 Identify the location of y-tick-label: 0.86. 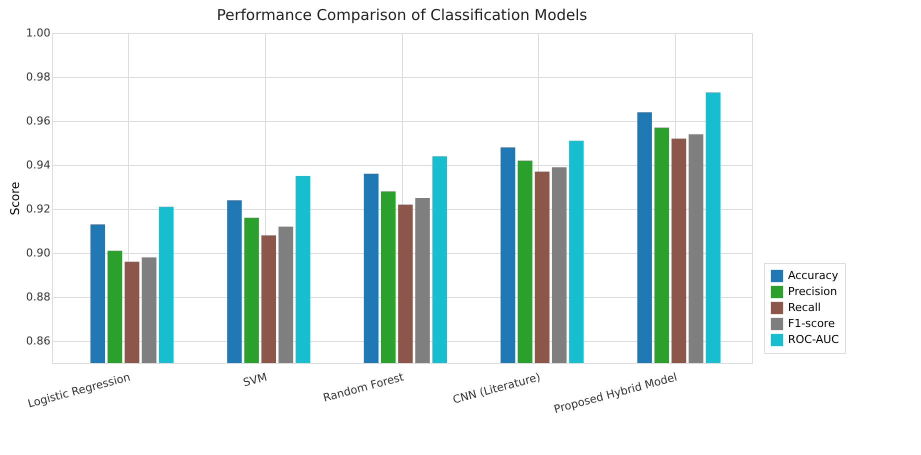
(38, 341).